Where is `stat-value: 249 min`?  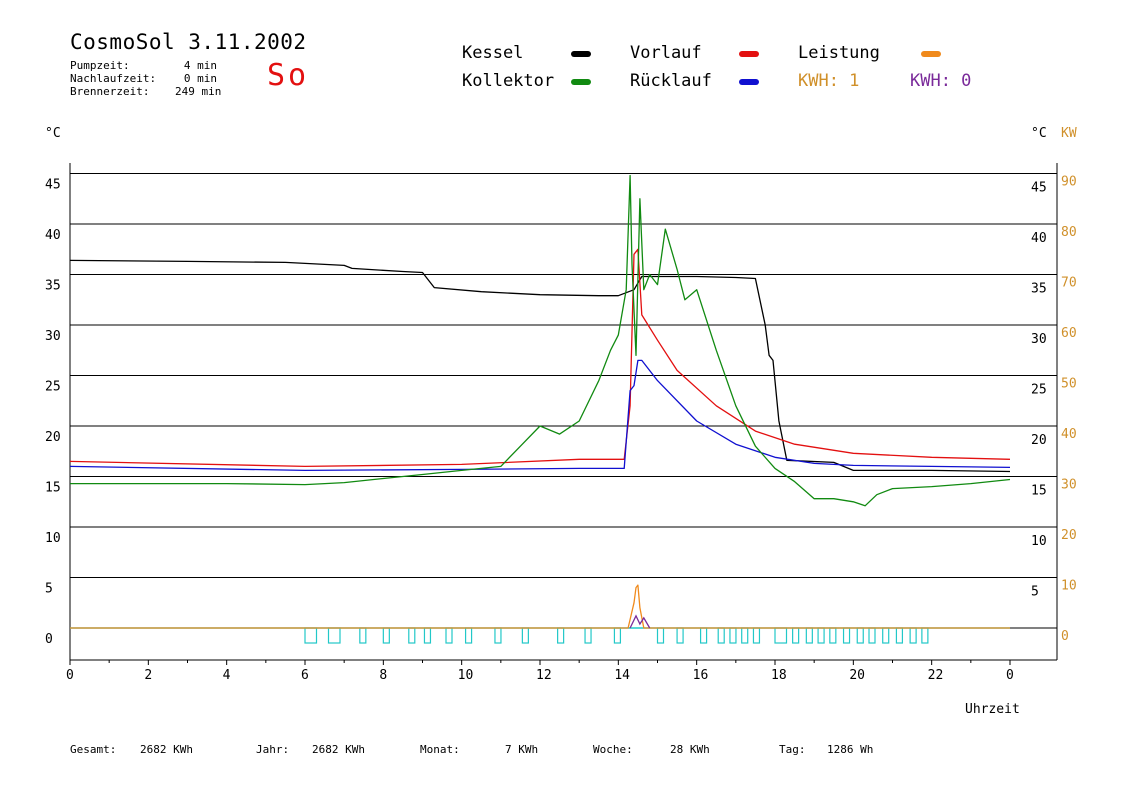
stat-value: 249 min is located at coordinates (198, 91).